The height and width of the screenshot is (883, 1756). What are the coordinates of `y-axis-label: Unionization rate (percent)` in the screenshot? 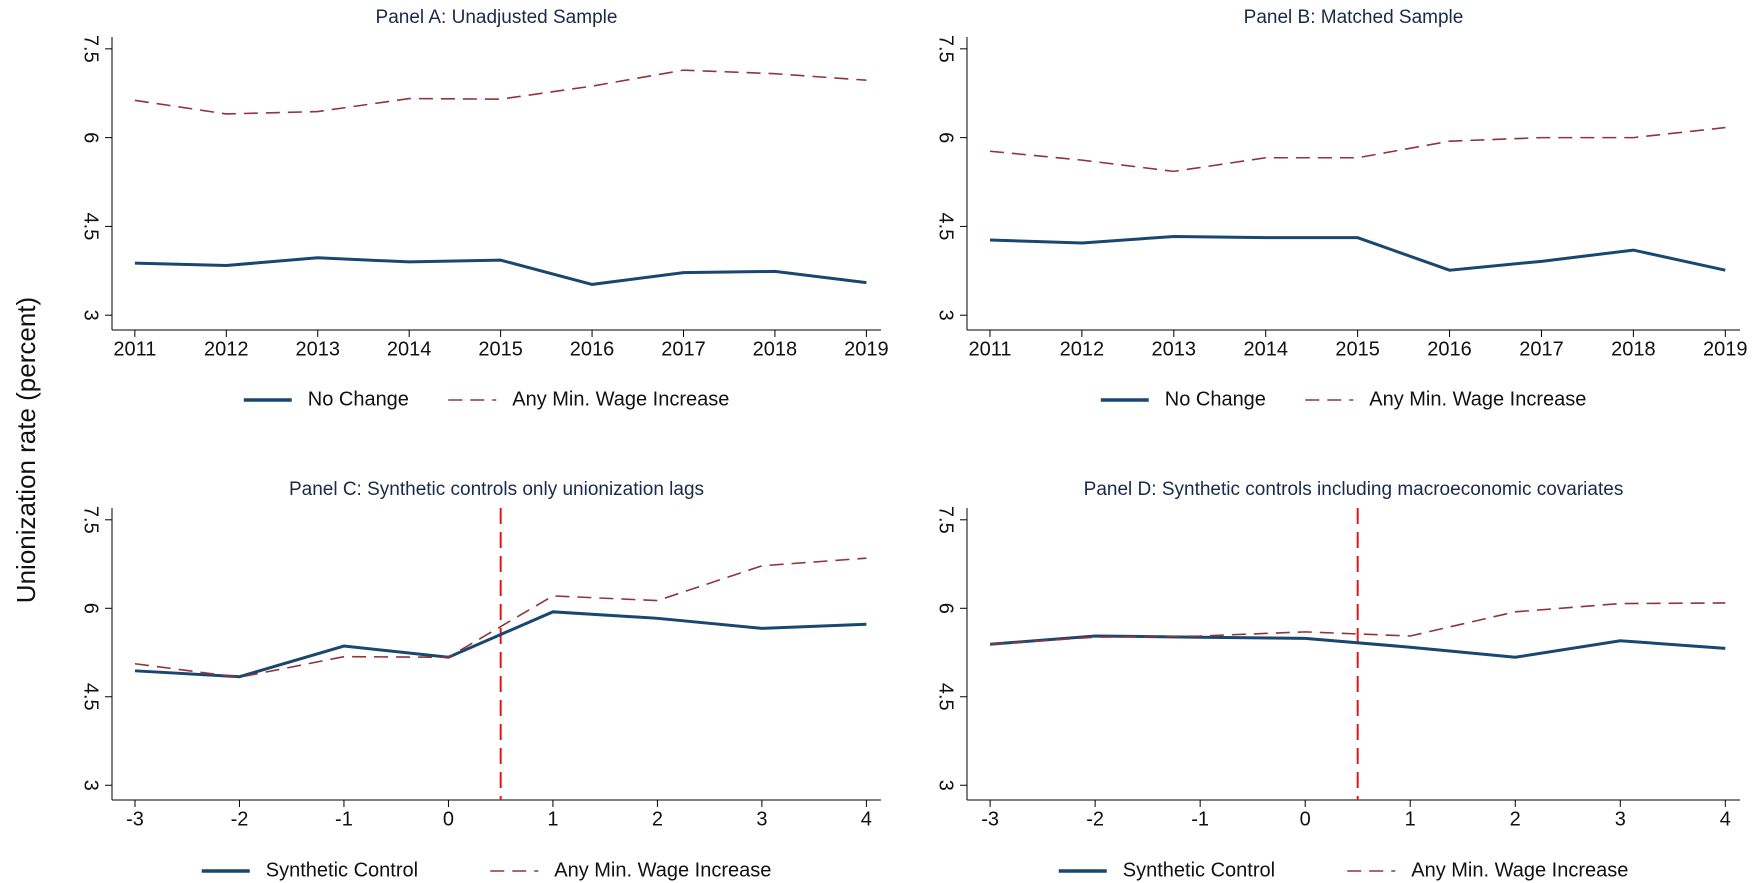 It's located at (26, 450).